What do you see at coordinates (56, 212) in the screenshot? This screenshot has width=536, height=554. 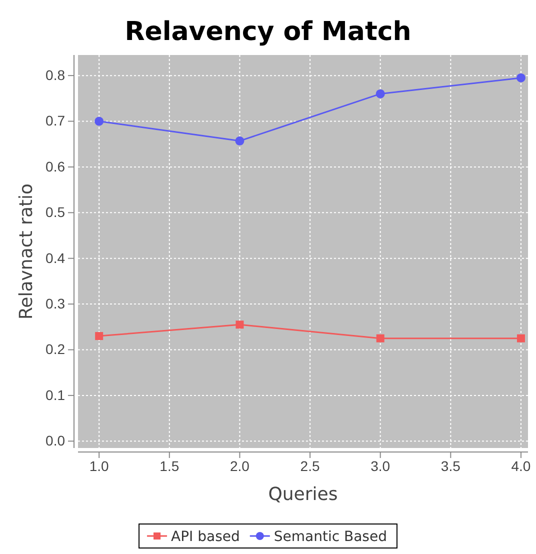 I see `y-tick-label: 0.5` at bounding box center [56, 212].